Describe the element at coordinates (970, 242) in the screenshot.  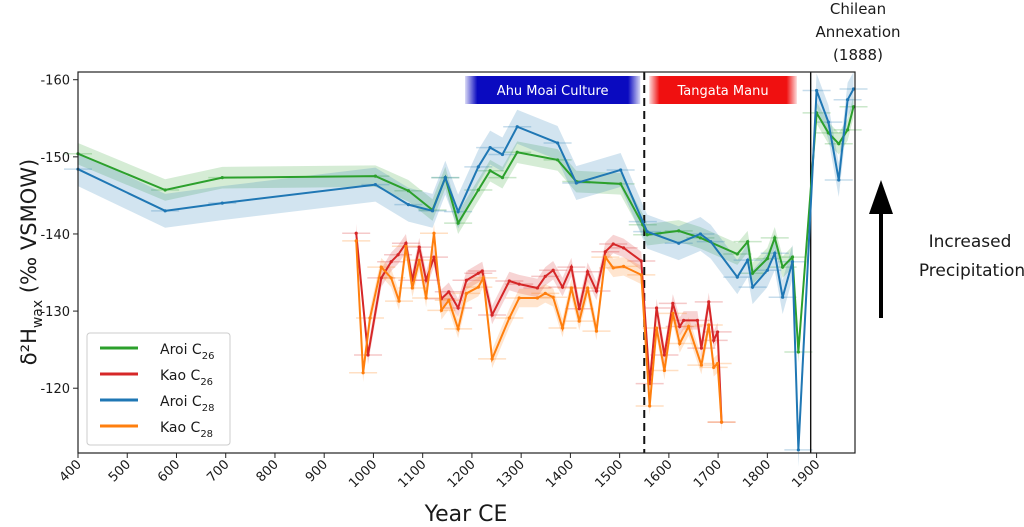
I see `annotation-line: Increased` at that location.